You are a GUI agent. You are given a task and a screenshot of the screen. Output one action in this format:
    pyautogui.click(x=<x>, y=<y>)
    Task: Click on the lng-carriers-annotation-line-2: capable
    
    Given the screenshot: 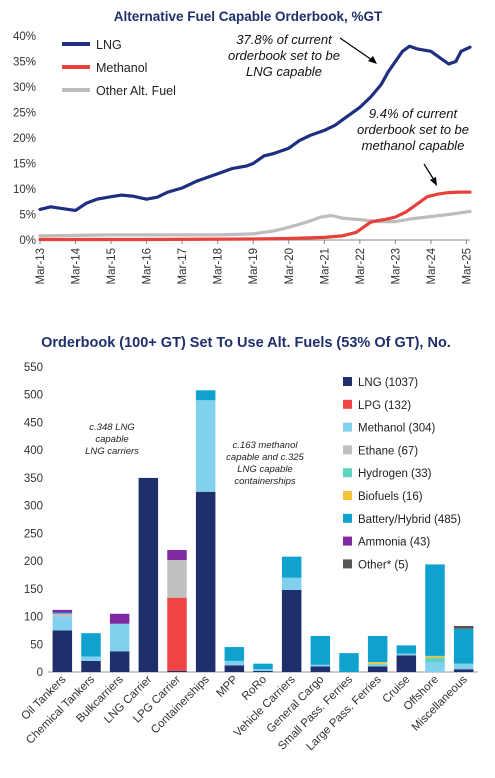 What is the action you would take?
    pyautogui.click(x=111, y=439)
    